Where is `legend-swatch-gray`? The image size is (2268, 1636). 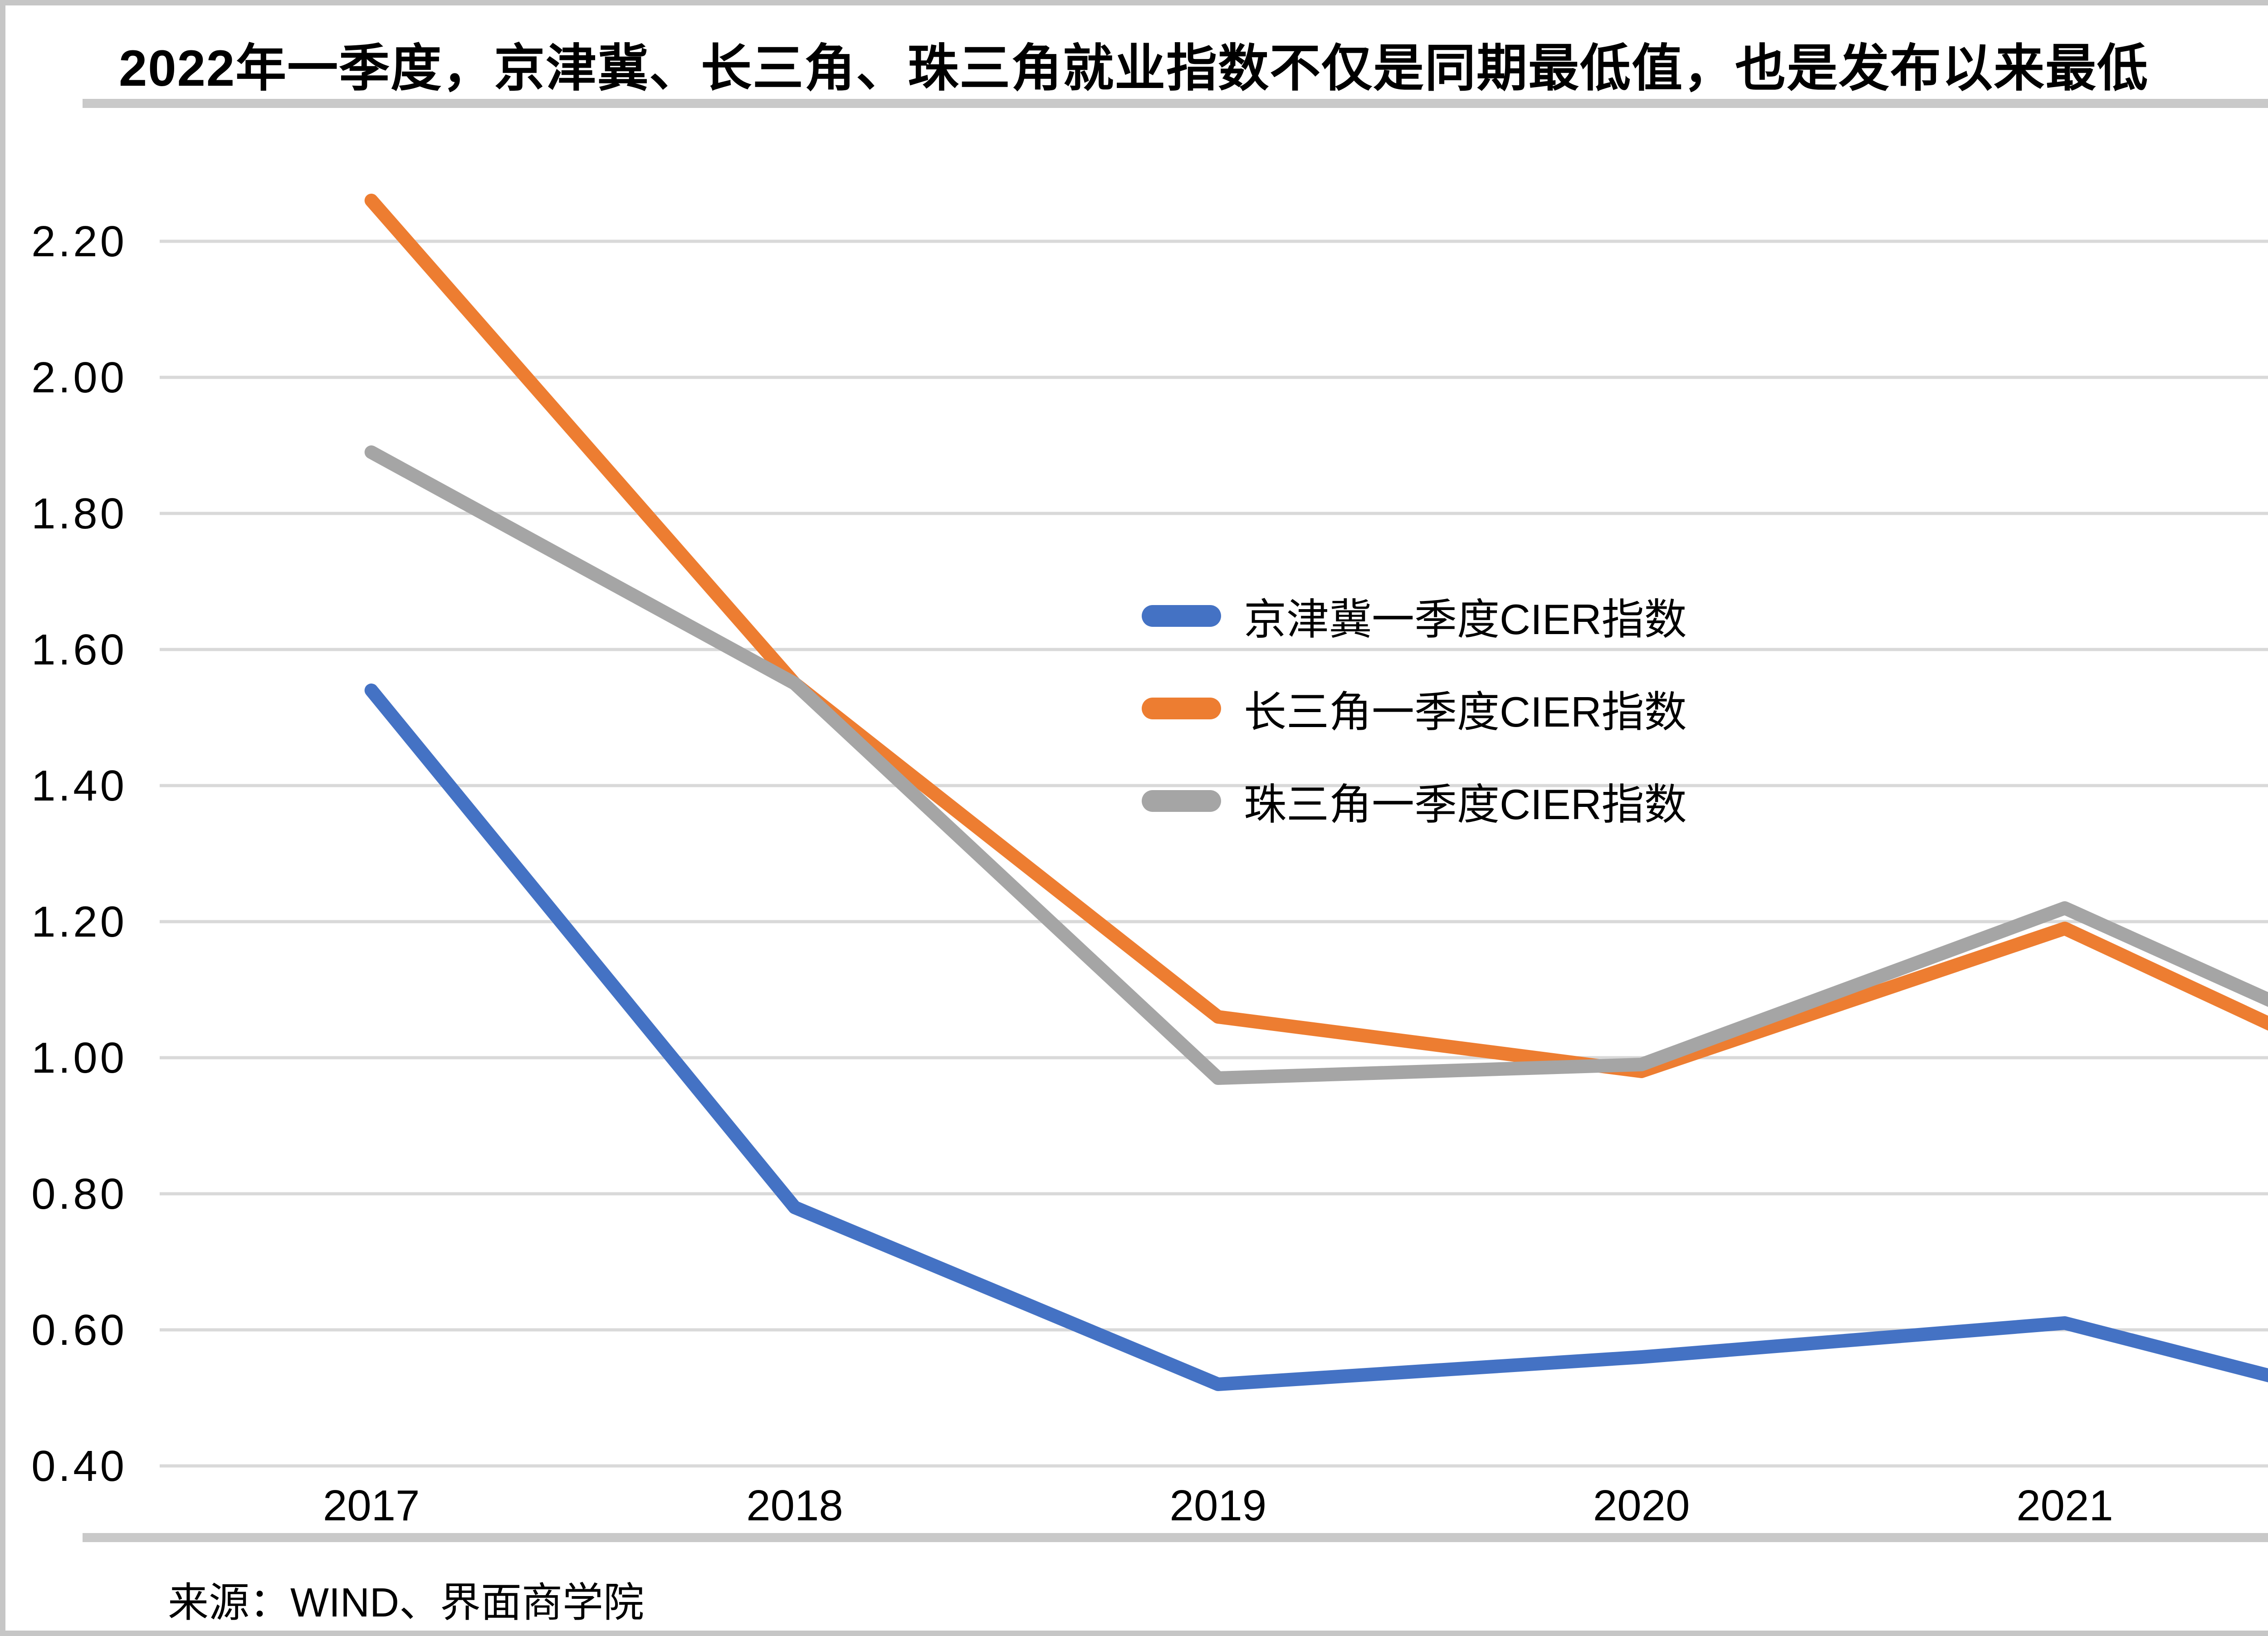
legend-swatch-gray is located at coordinates (1181, 801).